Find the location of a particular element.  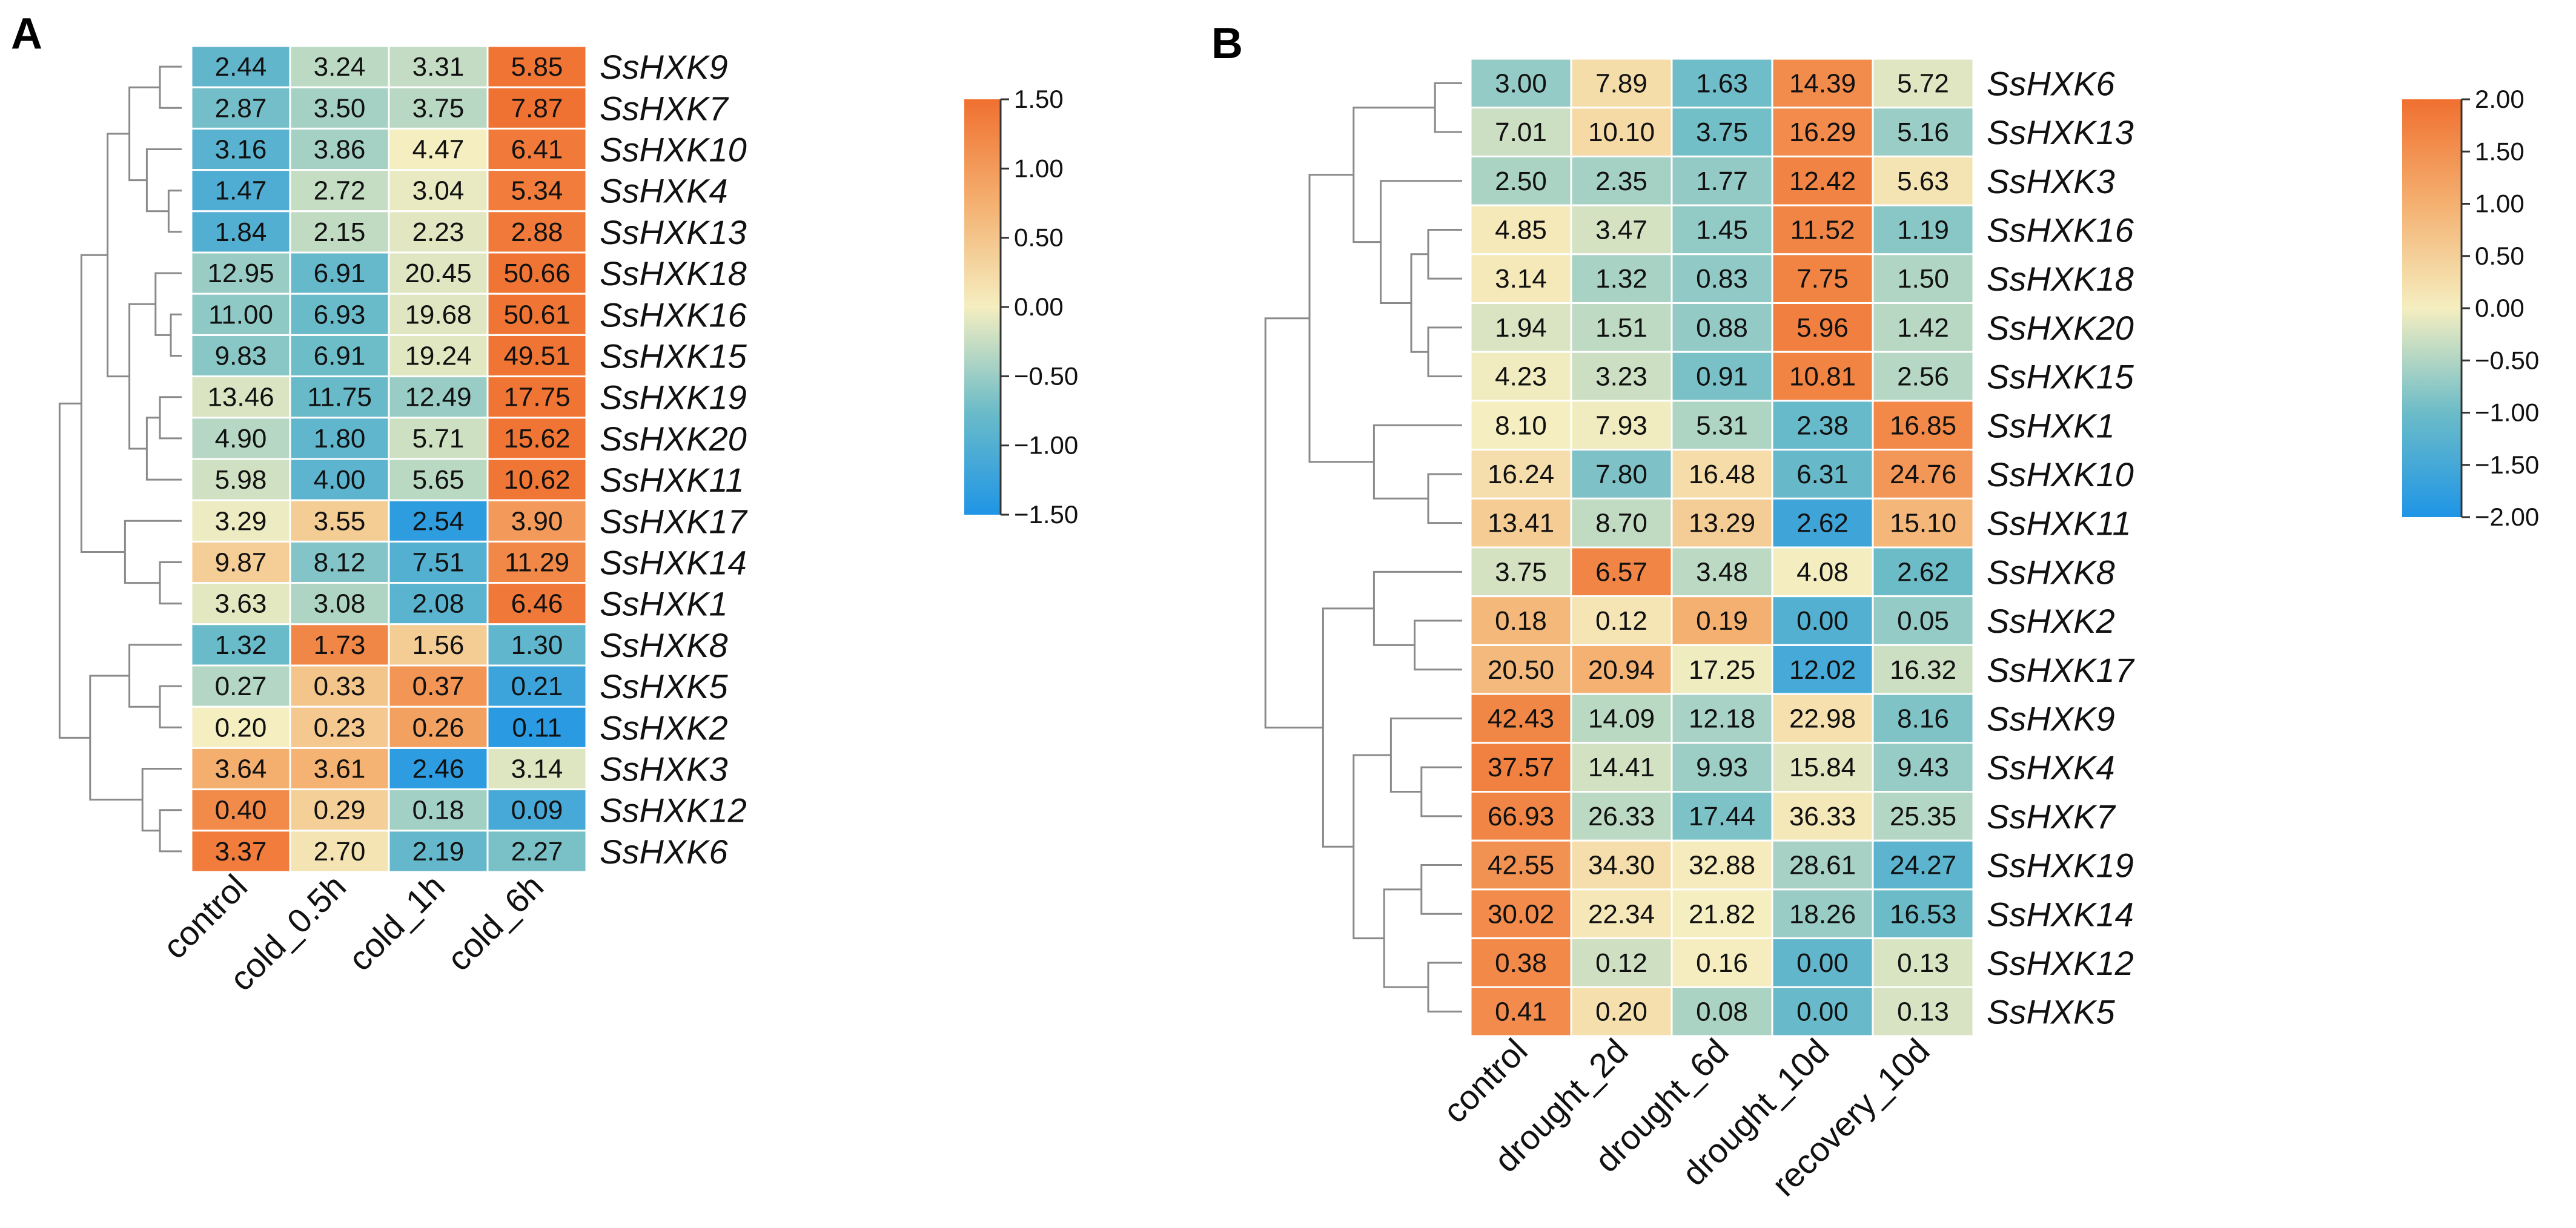

cell-value: 50.66 is located at coordinates (536, 273).